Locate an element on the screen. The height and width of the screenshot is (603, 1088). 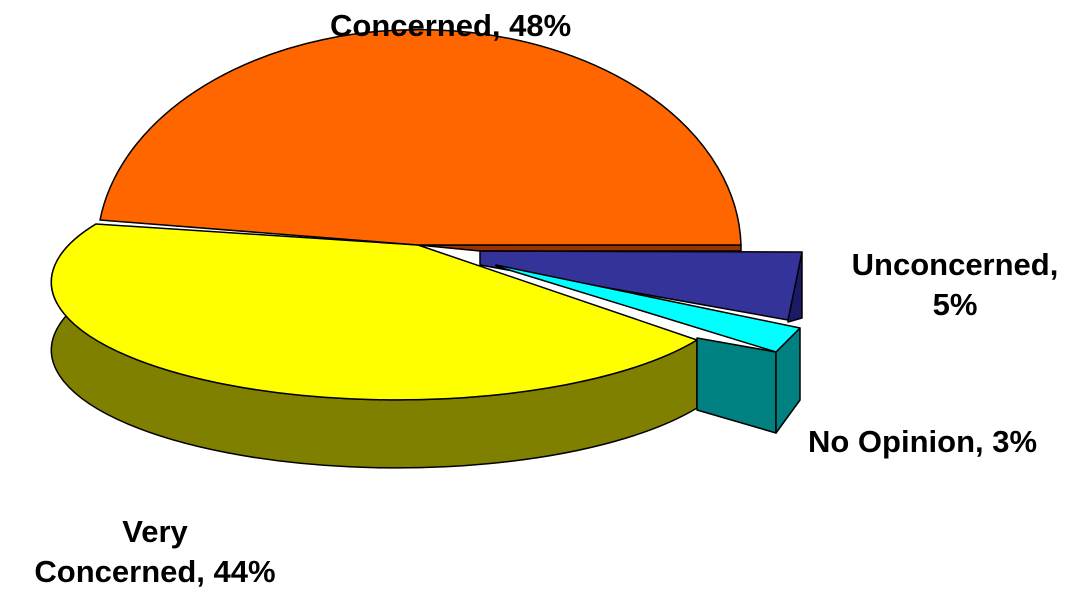
data-label-very-concerned-line1: Very is located at coordinates (155, 531).